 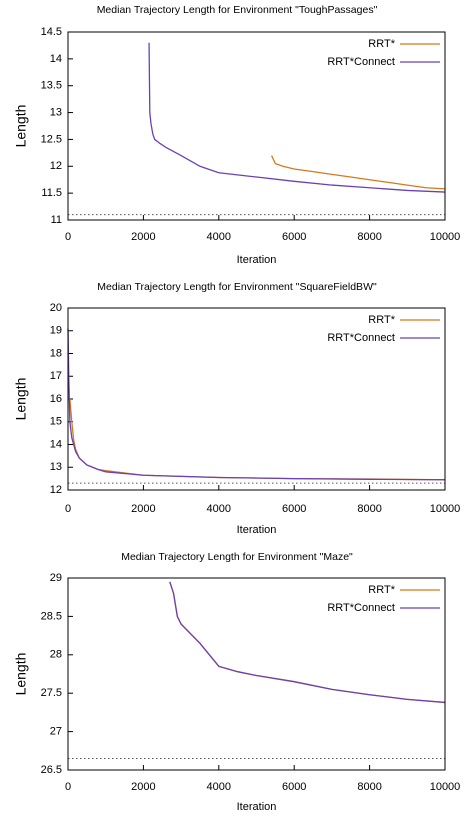 What do you see at coordinates (51, 32) in the screenshot?
I see `y-tick-label: 14.5` at bounding box center [51, 32].